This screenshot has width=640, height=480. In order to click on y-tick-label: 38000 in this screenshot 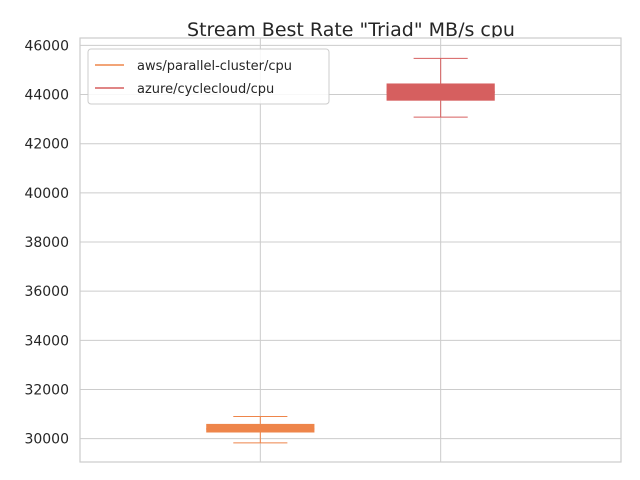, I will do `click(46, 243)`.